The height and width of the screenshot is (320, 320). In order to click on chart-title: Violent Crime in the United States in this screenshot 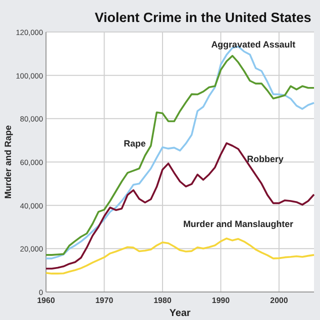, I will do `click(203, 17)`.